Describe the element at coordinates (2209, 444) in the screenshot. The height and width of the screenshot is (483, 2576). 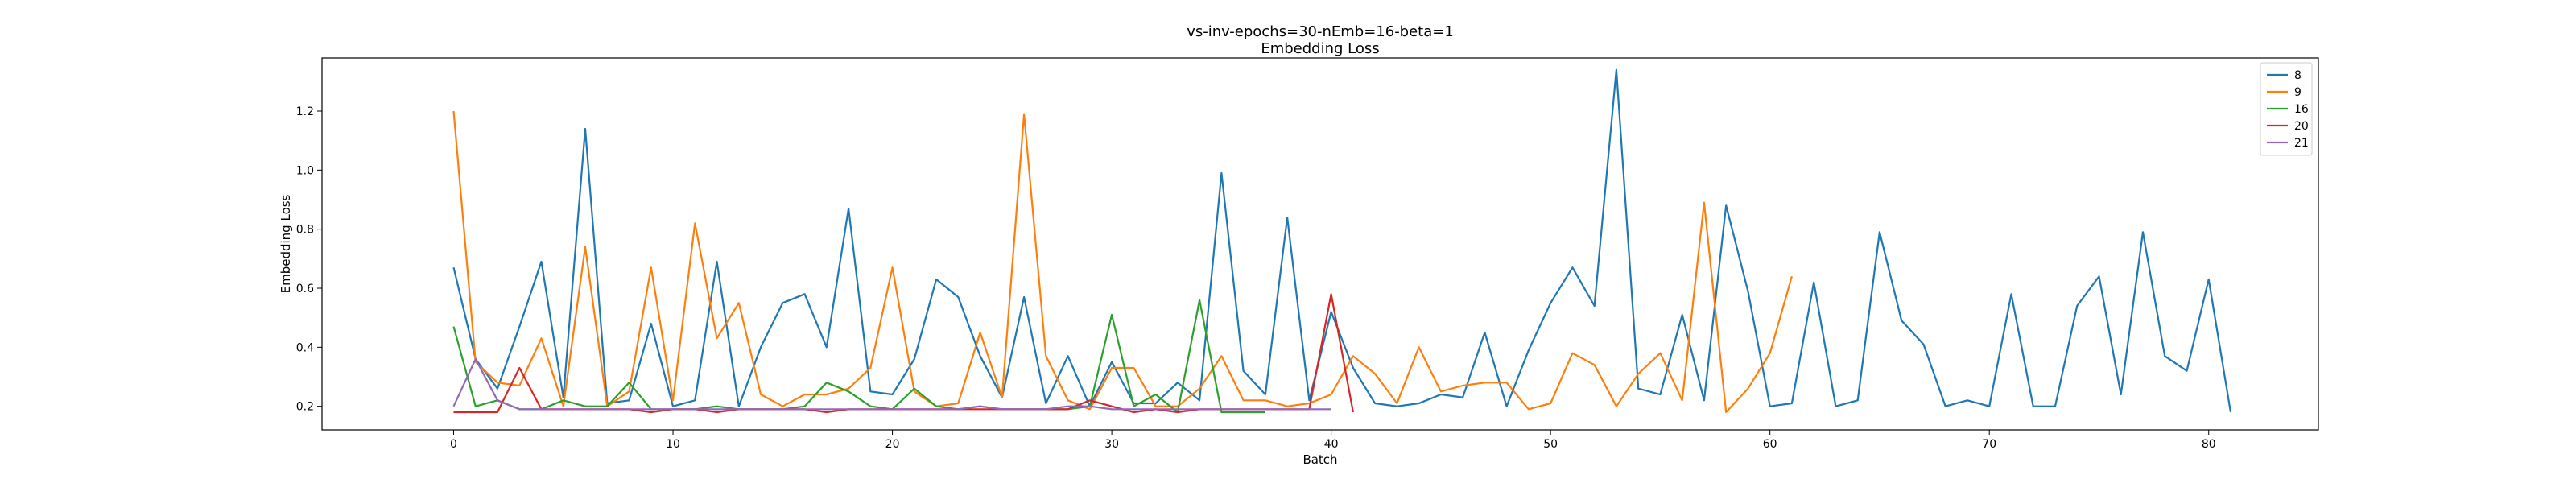
I see `x-tick-label: 80` at that location.